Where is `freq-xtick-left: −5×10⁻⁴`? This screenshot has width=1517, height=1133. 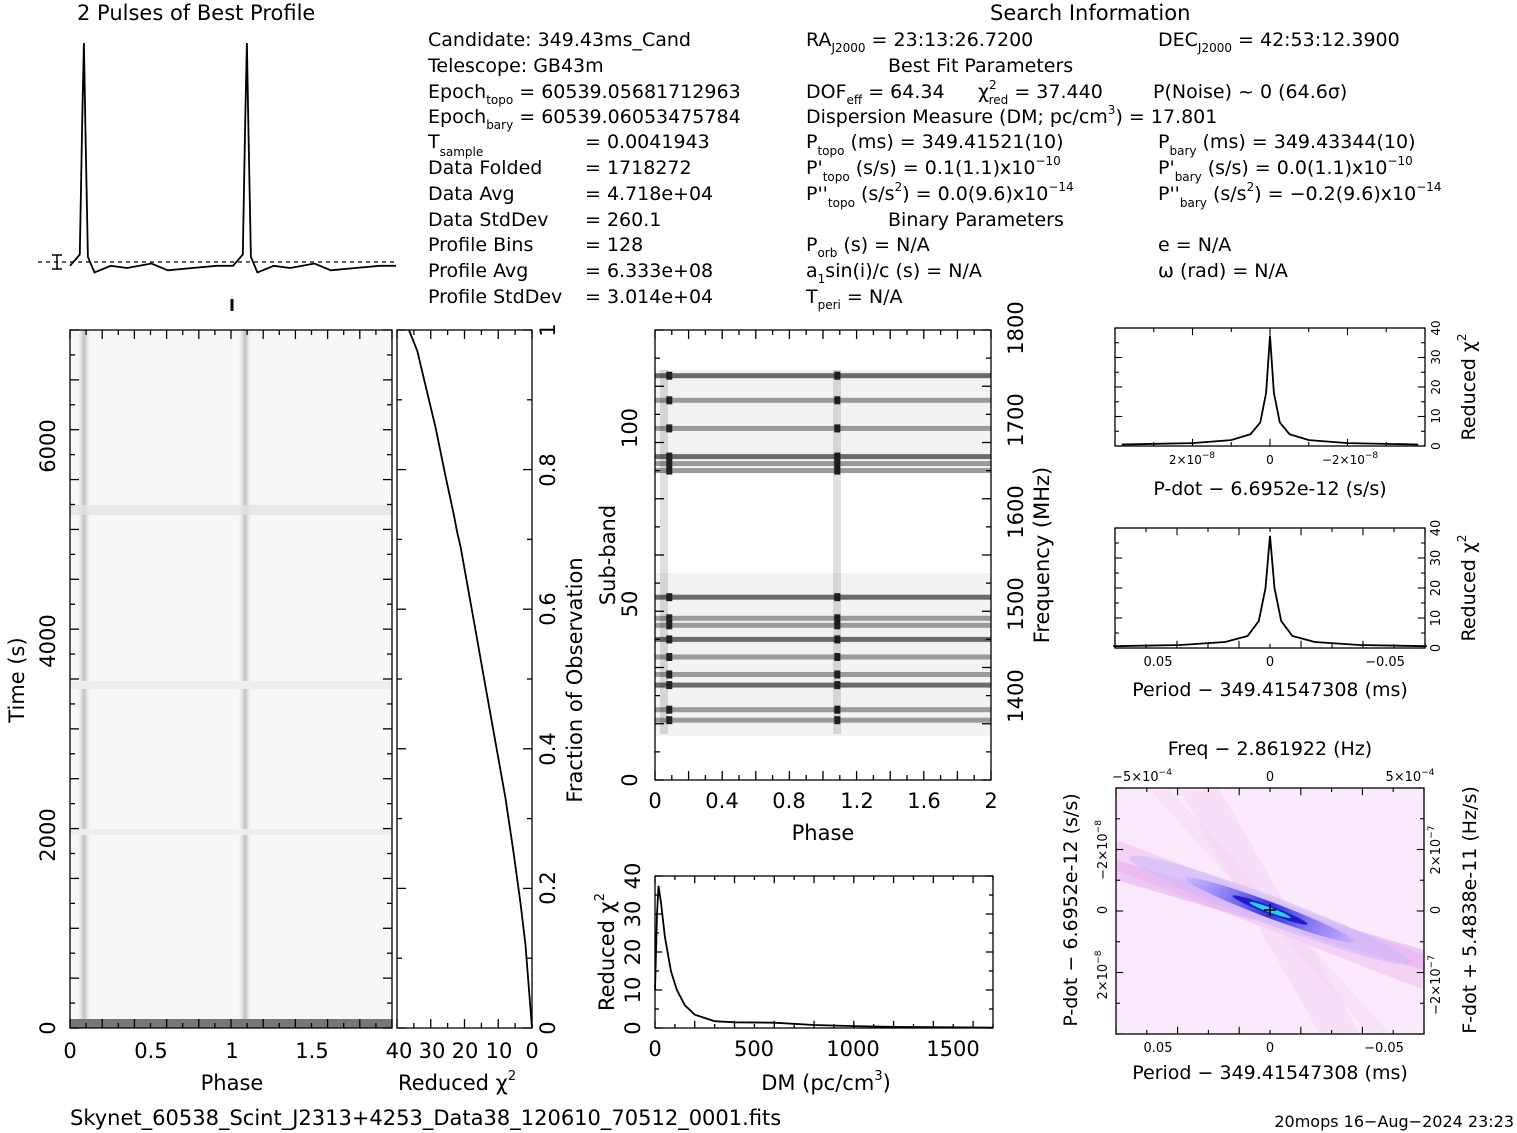 freq-xtick-left: −5×10⁻⁴ is located at coordinates (1142, 776).